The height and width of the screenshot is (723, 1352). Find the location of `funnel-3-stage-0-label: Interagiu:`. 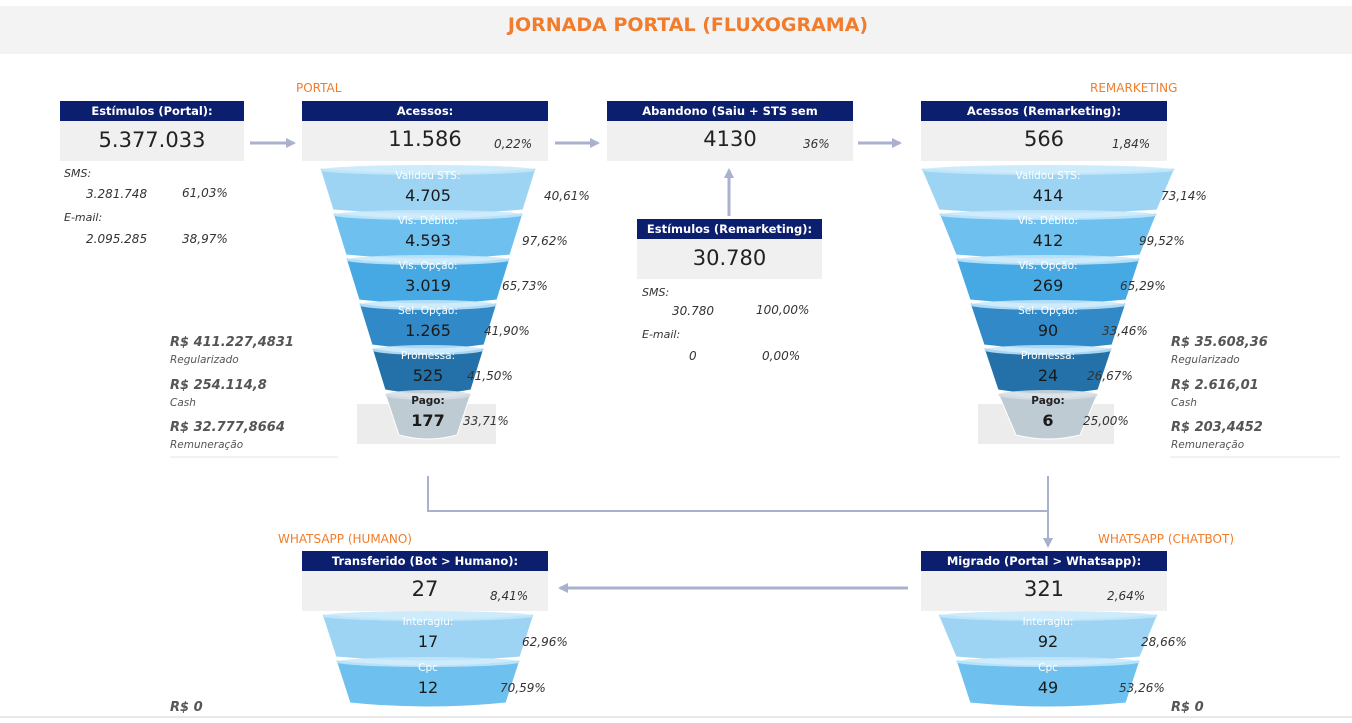

funnel-3-stage-0-label: Interagiu: is located at coordinates (1048, 622).